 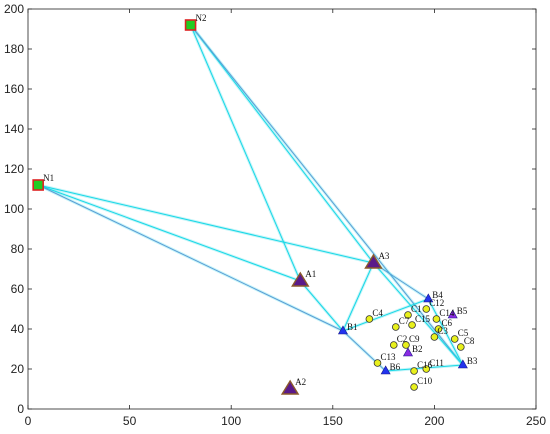 I want to click on small-triangle-marker-b5, so click(x=452, y=314).